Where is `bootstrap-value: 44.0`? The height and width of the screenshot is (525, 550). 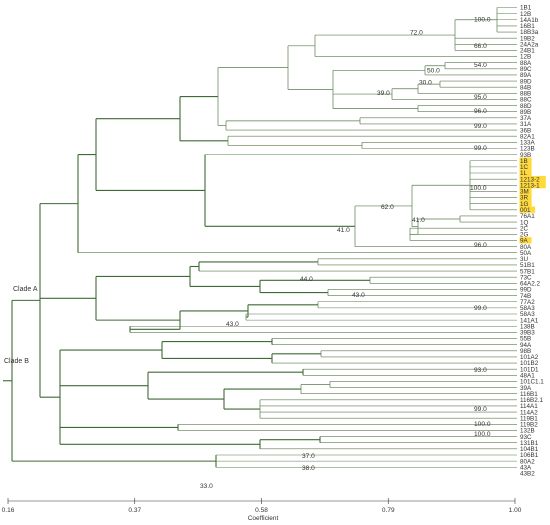 bootstrap-value: 44.0 is located at coordinates (306, 279).